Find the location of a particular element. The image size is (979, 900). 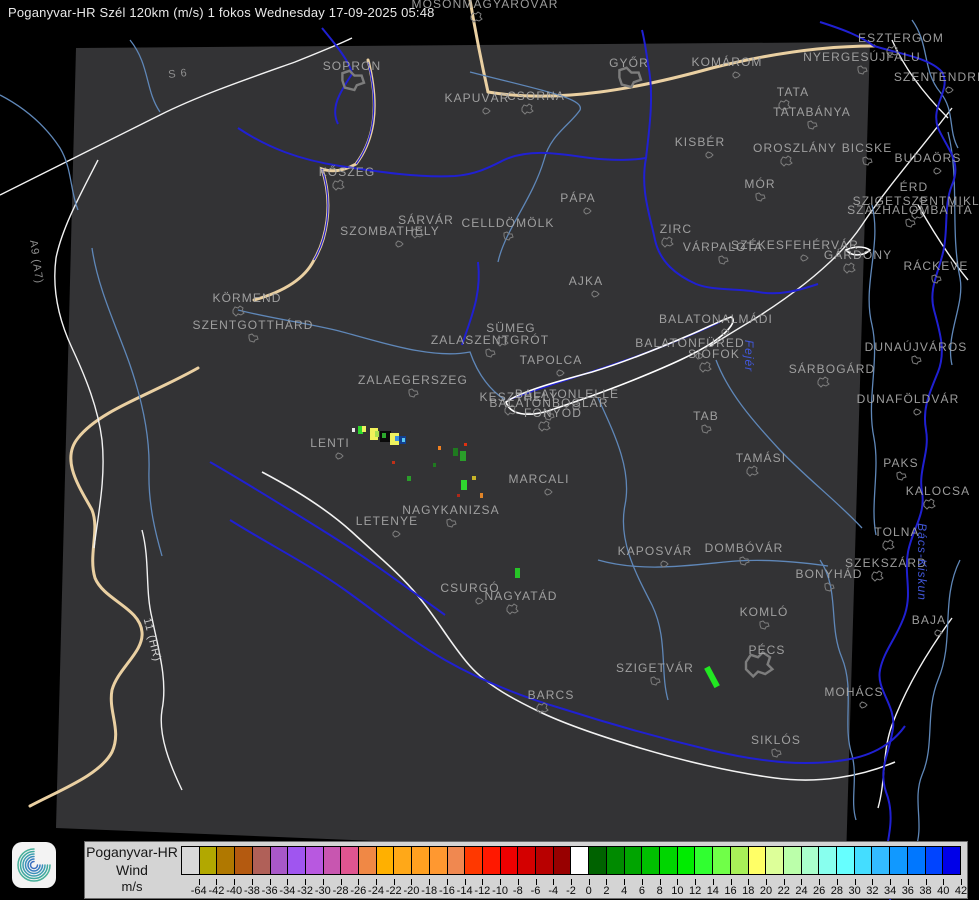

scale-tick-label: 38 is located at coordinates (925, 891).